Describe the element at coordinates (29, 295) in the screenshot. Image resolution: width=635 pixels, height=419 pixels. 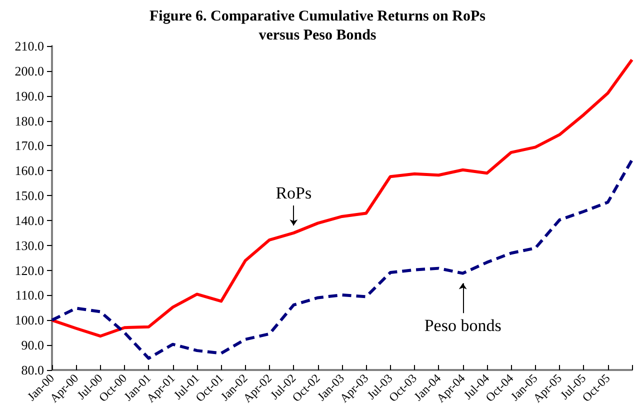
I see `y-tick-label: 110.0` at that location.